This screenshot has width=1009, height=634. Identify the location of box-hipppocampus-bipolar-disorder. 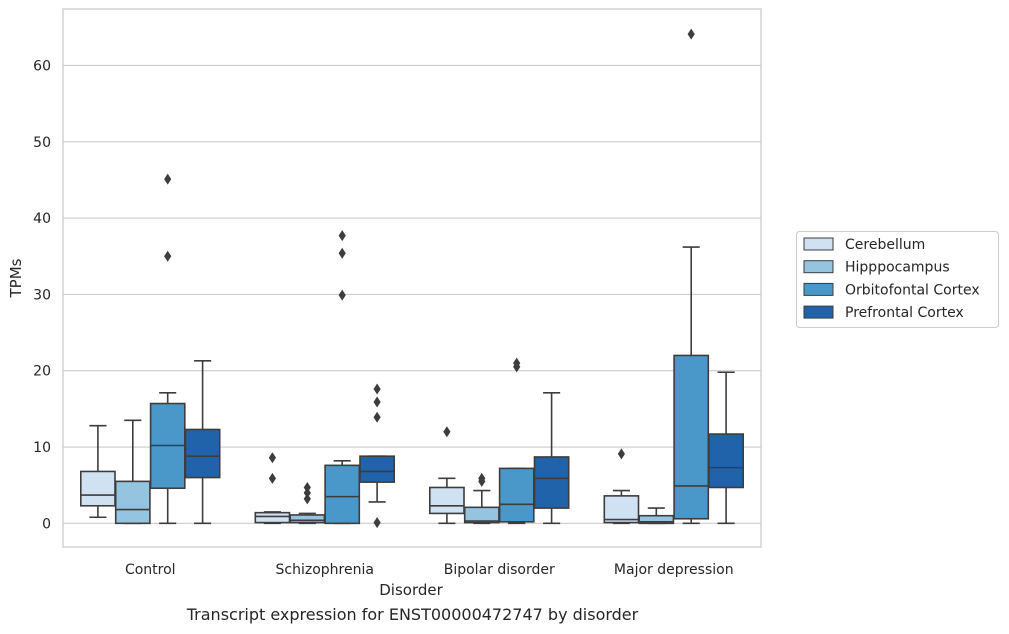
(481, 498).